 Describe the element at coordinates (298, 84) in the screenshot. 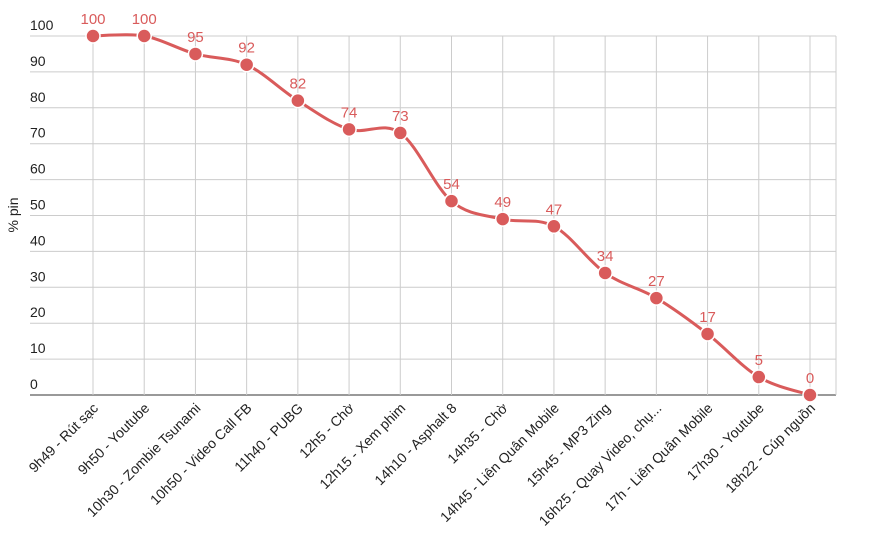

I see `data-label: 82` at that location.